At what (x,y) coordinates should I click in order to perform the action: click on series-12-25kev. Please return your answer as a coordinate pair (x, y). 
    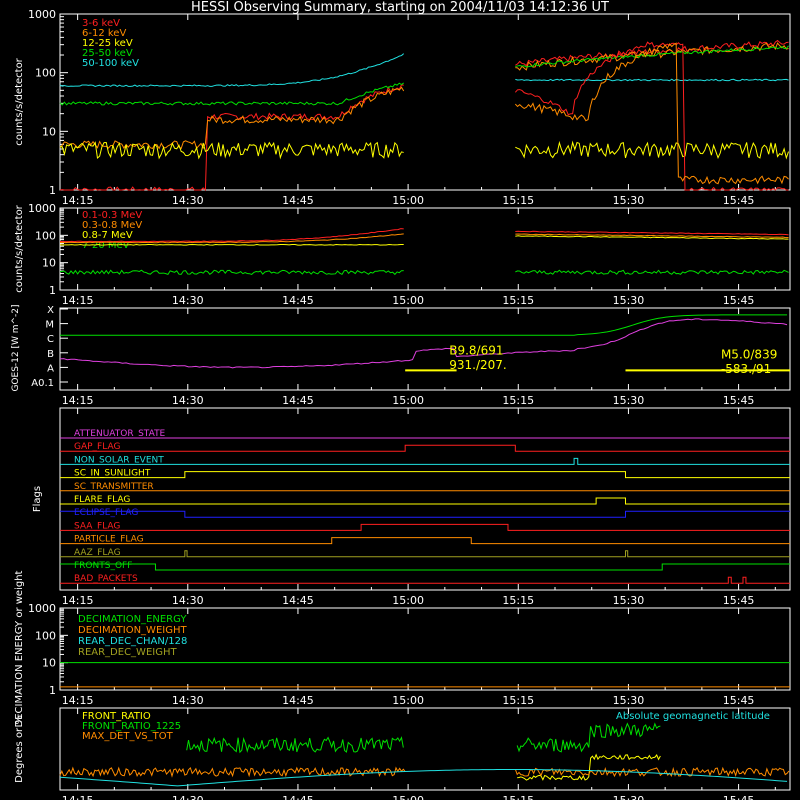
    Looking at the image, I should click on (652, 150).